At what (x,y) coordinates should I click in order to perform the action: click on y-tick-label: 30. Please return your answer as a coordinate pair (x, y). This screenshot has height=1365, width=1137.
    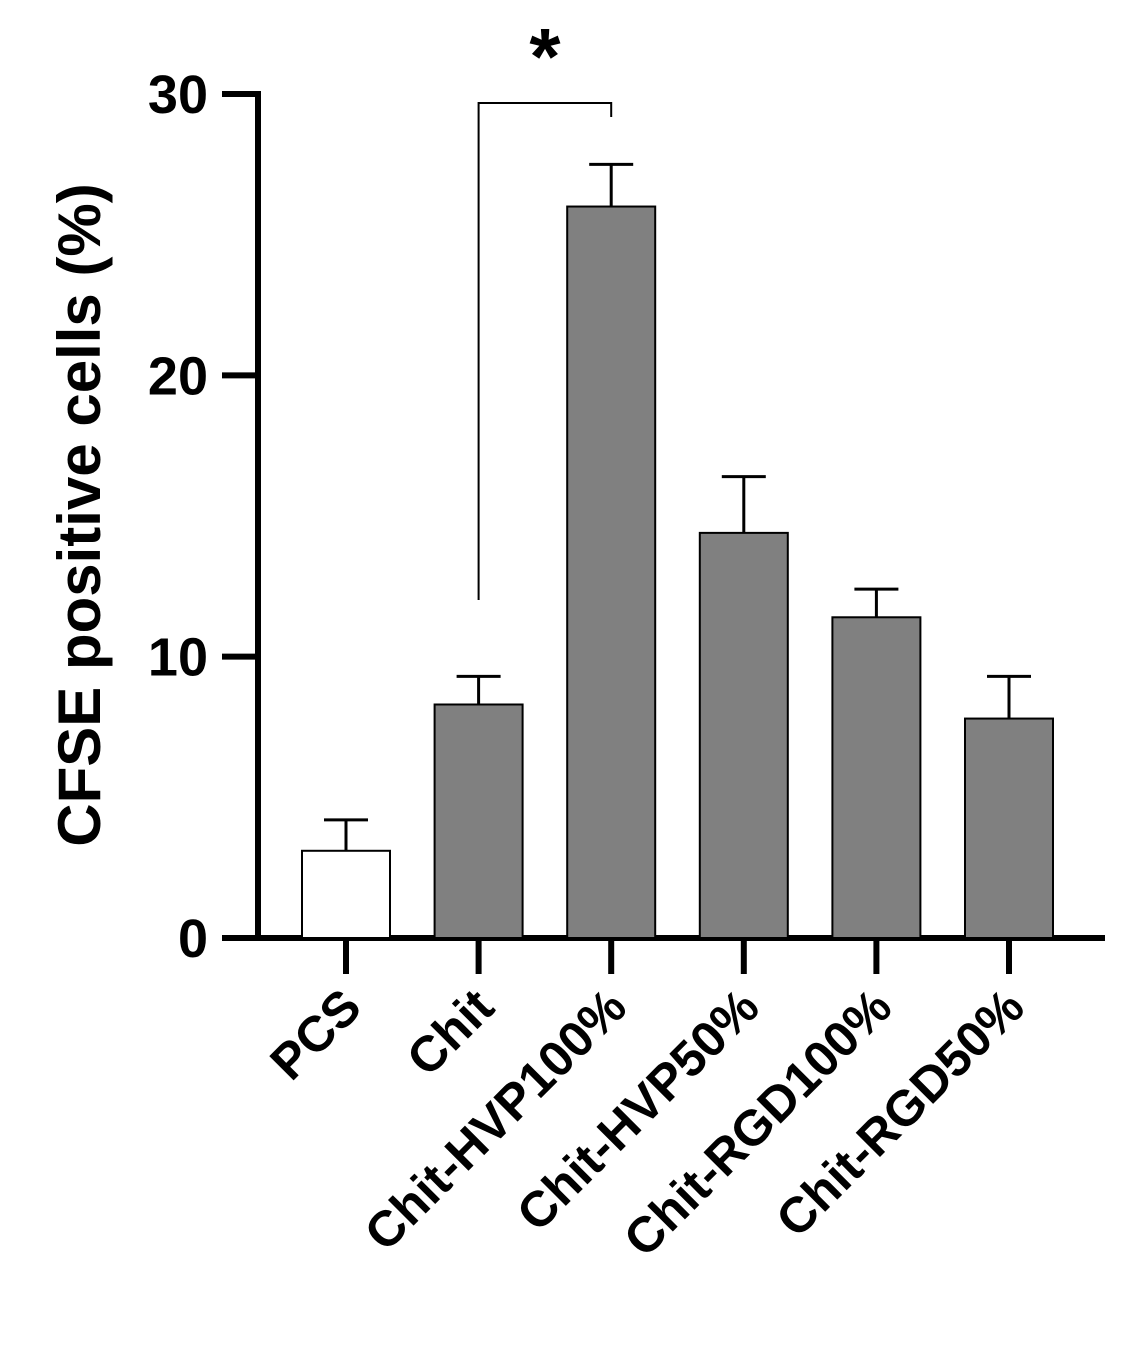
    Looking at the image, I should click on (178, 95).